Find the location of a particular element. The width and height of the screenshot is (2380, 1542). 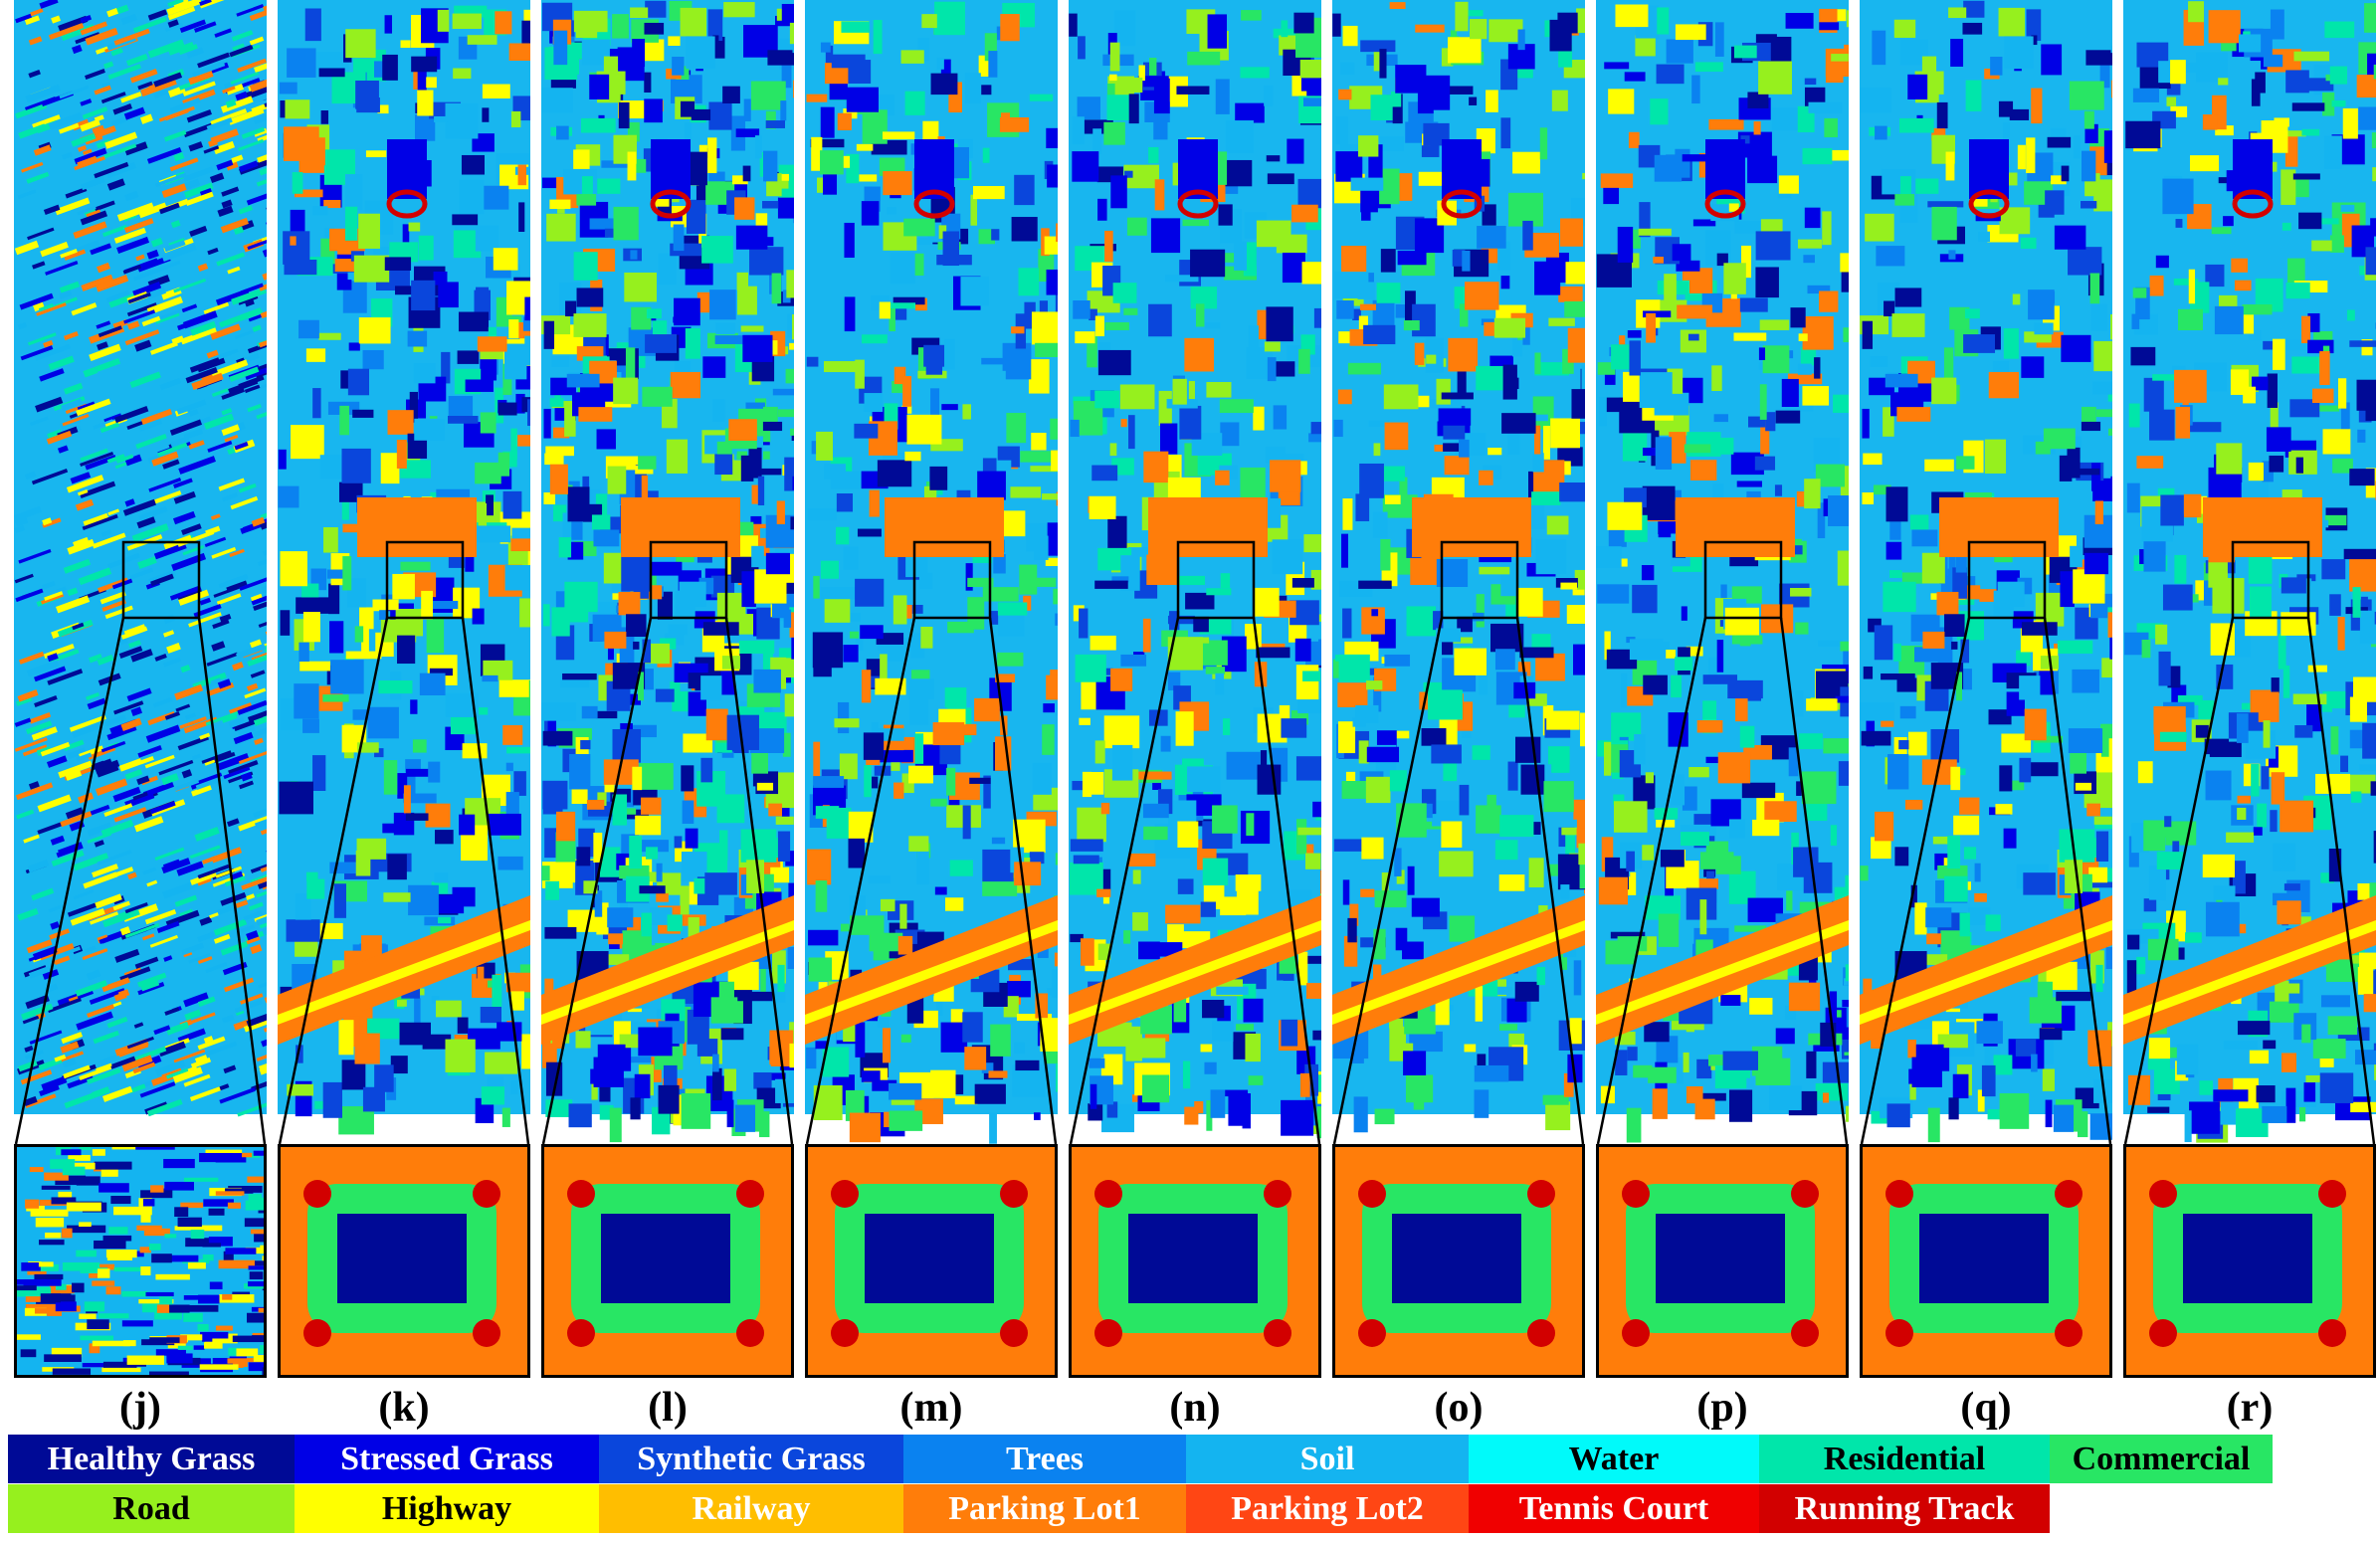

legend-item-road: Road is located at coordinates (151, 1508).